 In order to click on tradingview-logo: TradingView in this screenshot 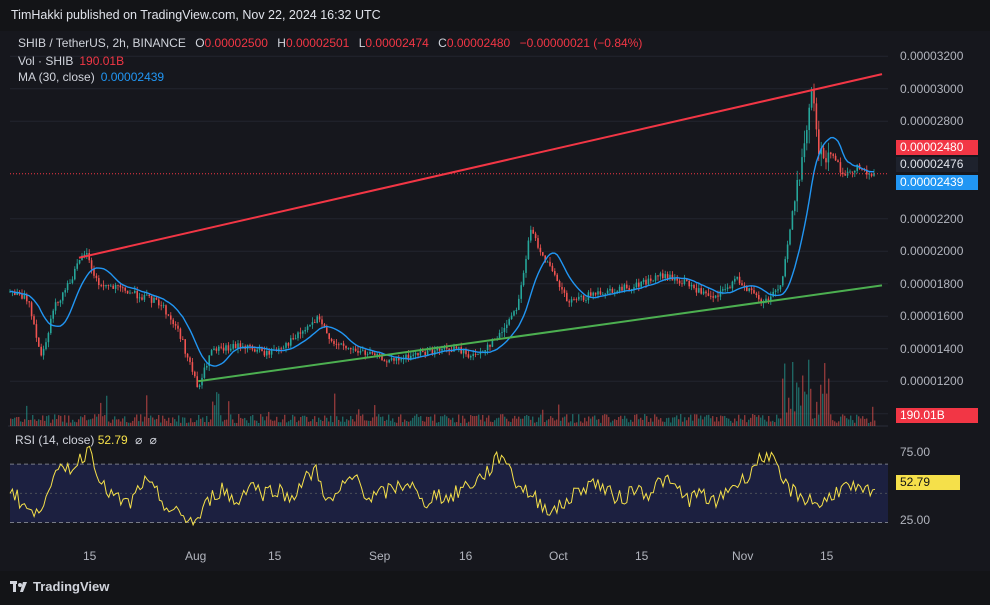, I will do `click(59, 586)`.